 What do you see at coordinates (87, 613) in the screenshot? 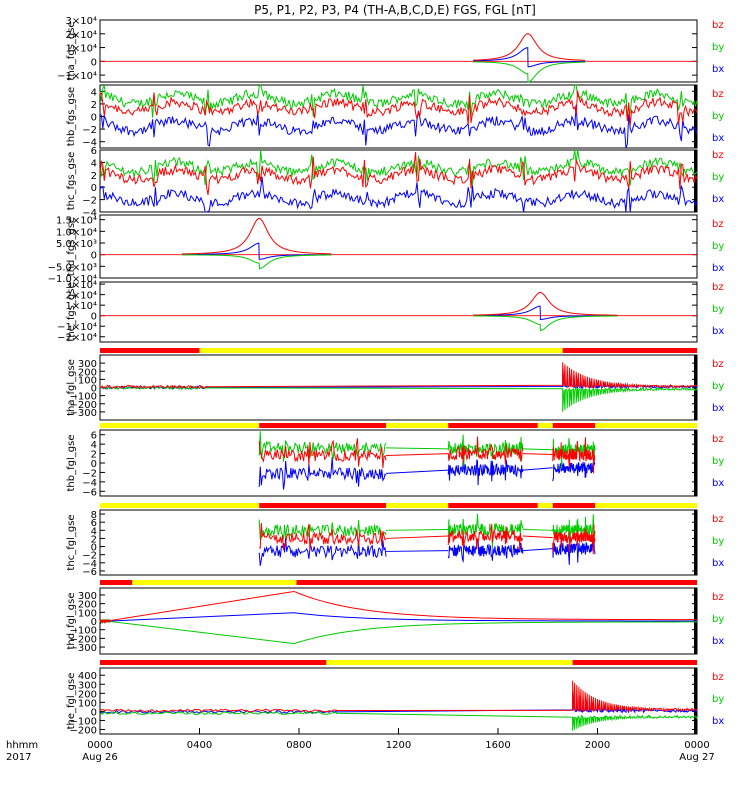
I see `y-tick-label: 100` at bounding box center [87, 613].